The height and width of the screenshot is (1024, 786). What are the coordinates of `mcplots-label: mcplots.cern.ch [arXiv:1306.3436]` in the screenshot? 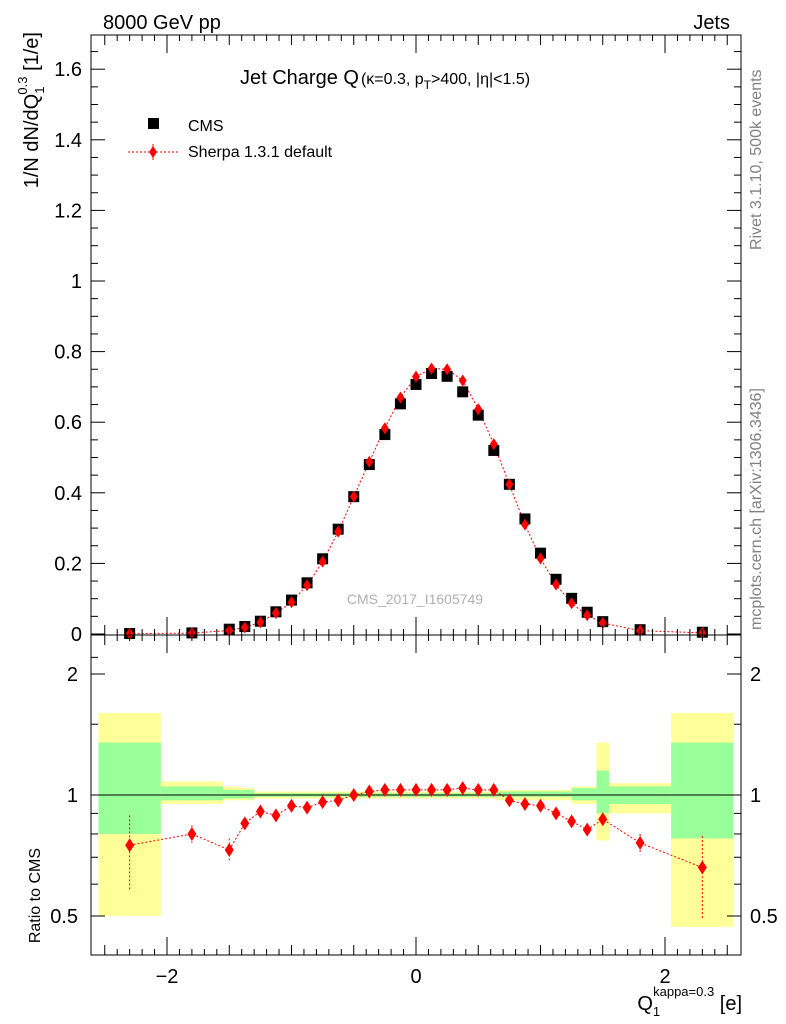 It's located at (756, 509).